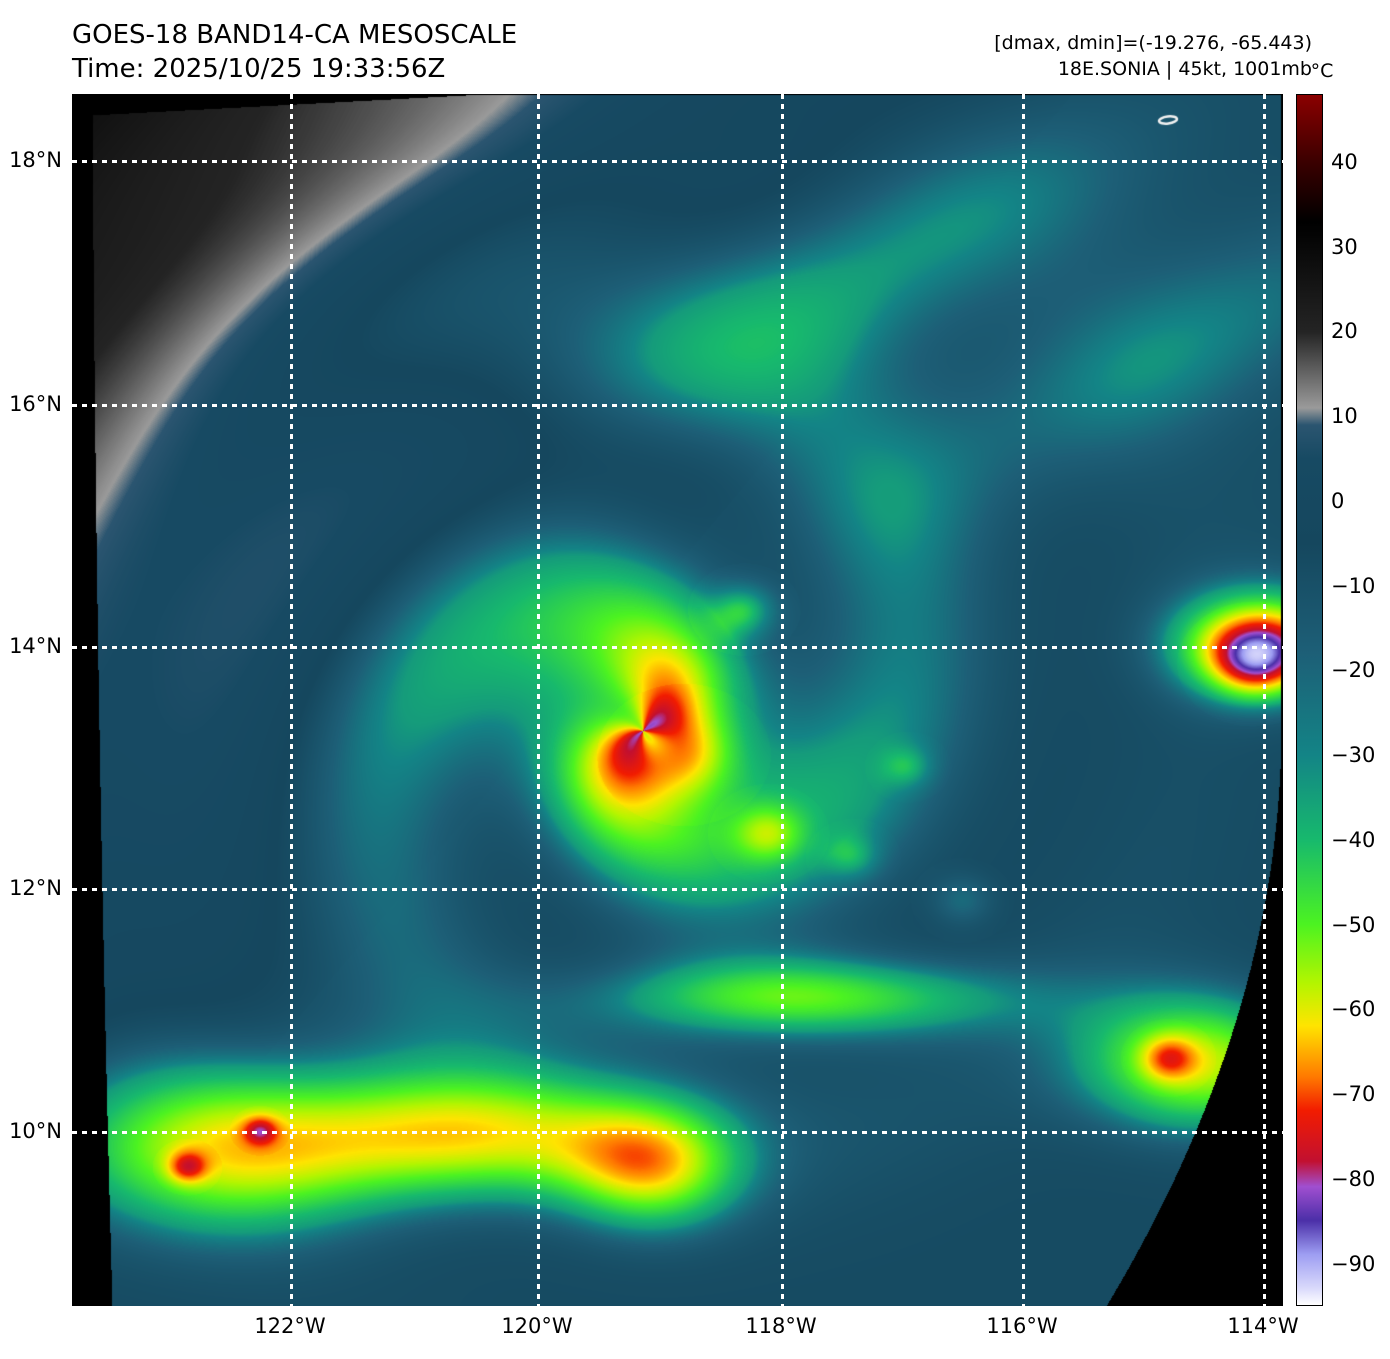  Describe the element at coordinates (1353, 839) in the screenshot. I see `colorbar-tick-neg40: −40` at that location.